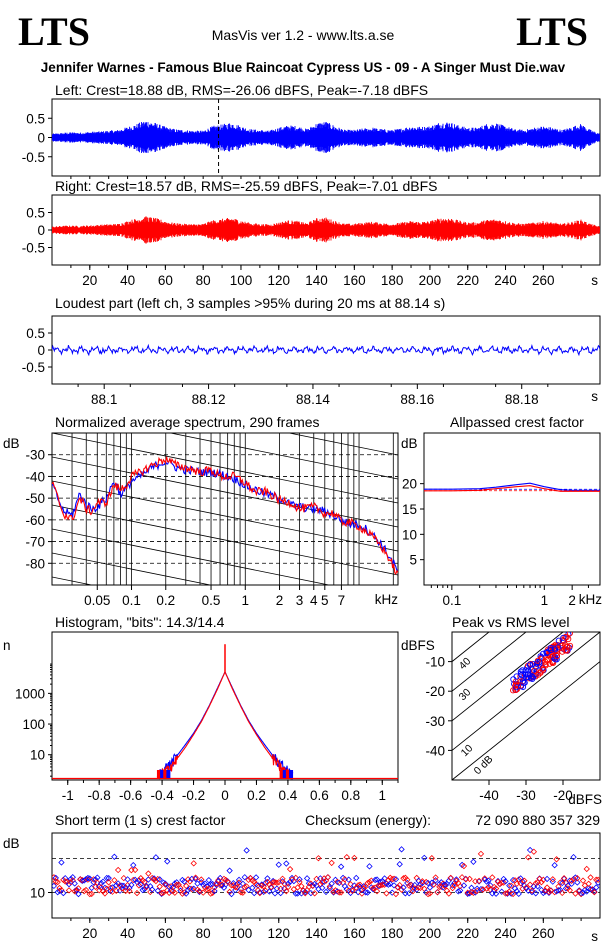 Image resolution: width=606 pixels, height=946 pixels. What do you see at coordinates (246, 600) in the screenshot?
I see `spectrum-xtick-label: 1` at bounding box center [246, 600].